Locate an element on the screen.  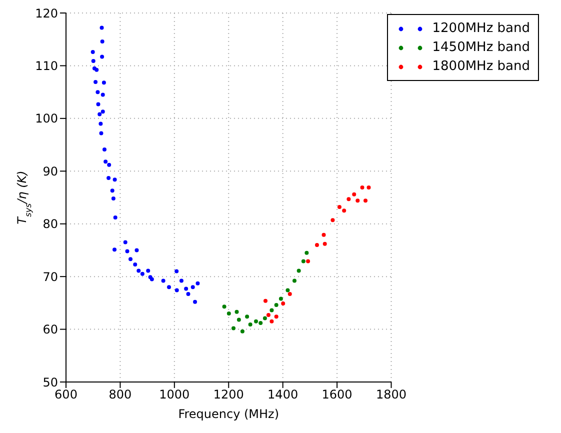
y-tick-label: 110 is located at coordinates (46, 65).